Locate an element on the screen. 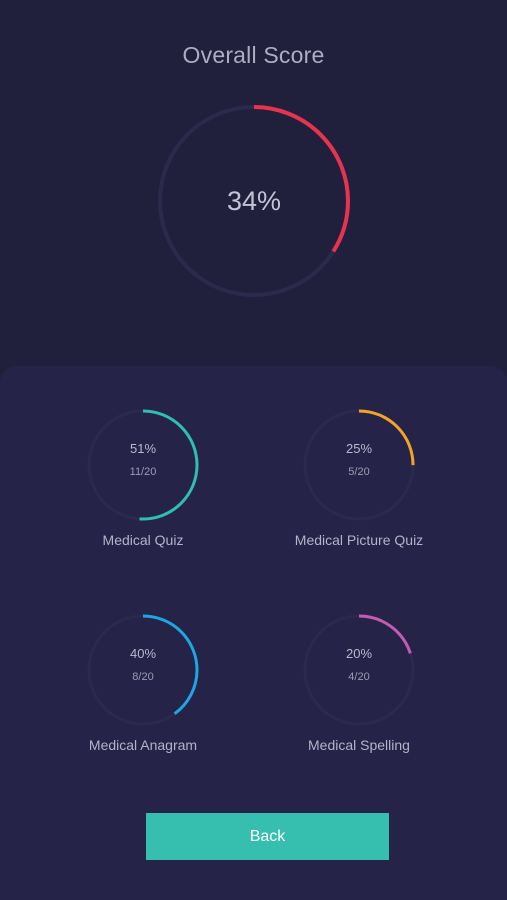  quiz-label: Medical Picture Quiz is located at coordinates (359, 540).